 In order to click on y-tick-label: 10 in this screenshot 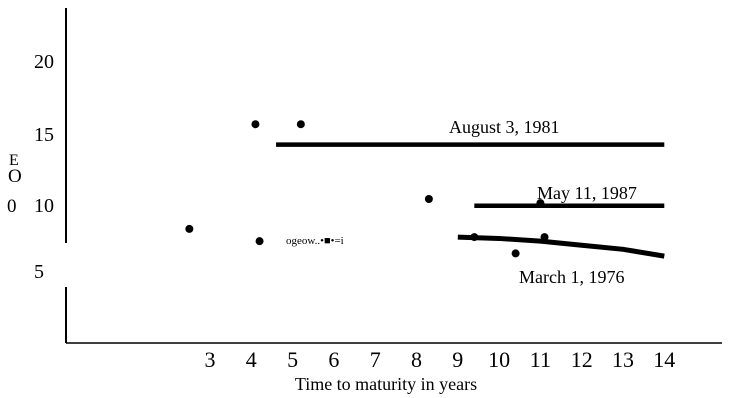, I will do `click(44, 206)`.